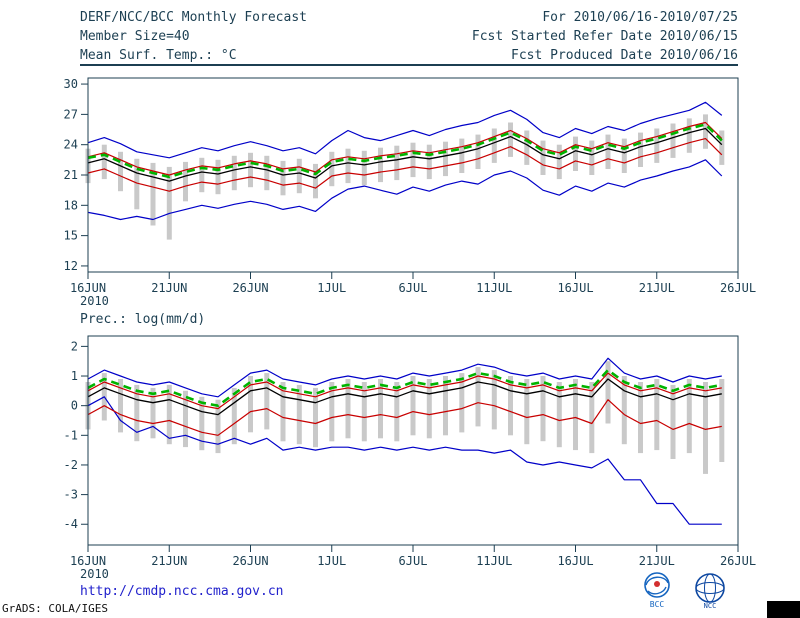  Describe the element at coordinates (71, 175) in the screenshot. I see `y-tick-label: 21` at that location.